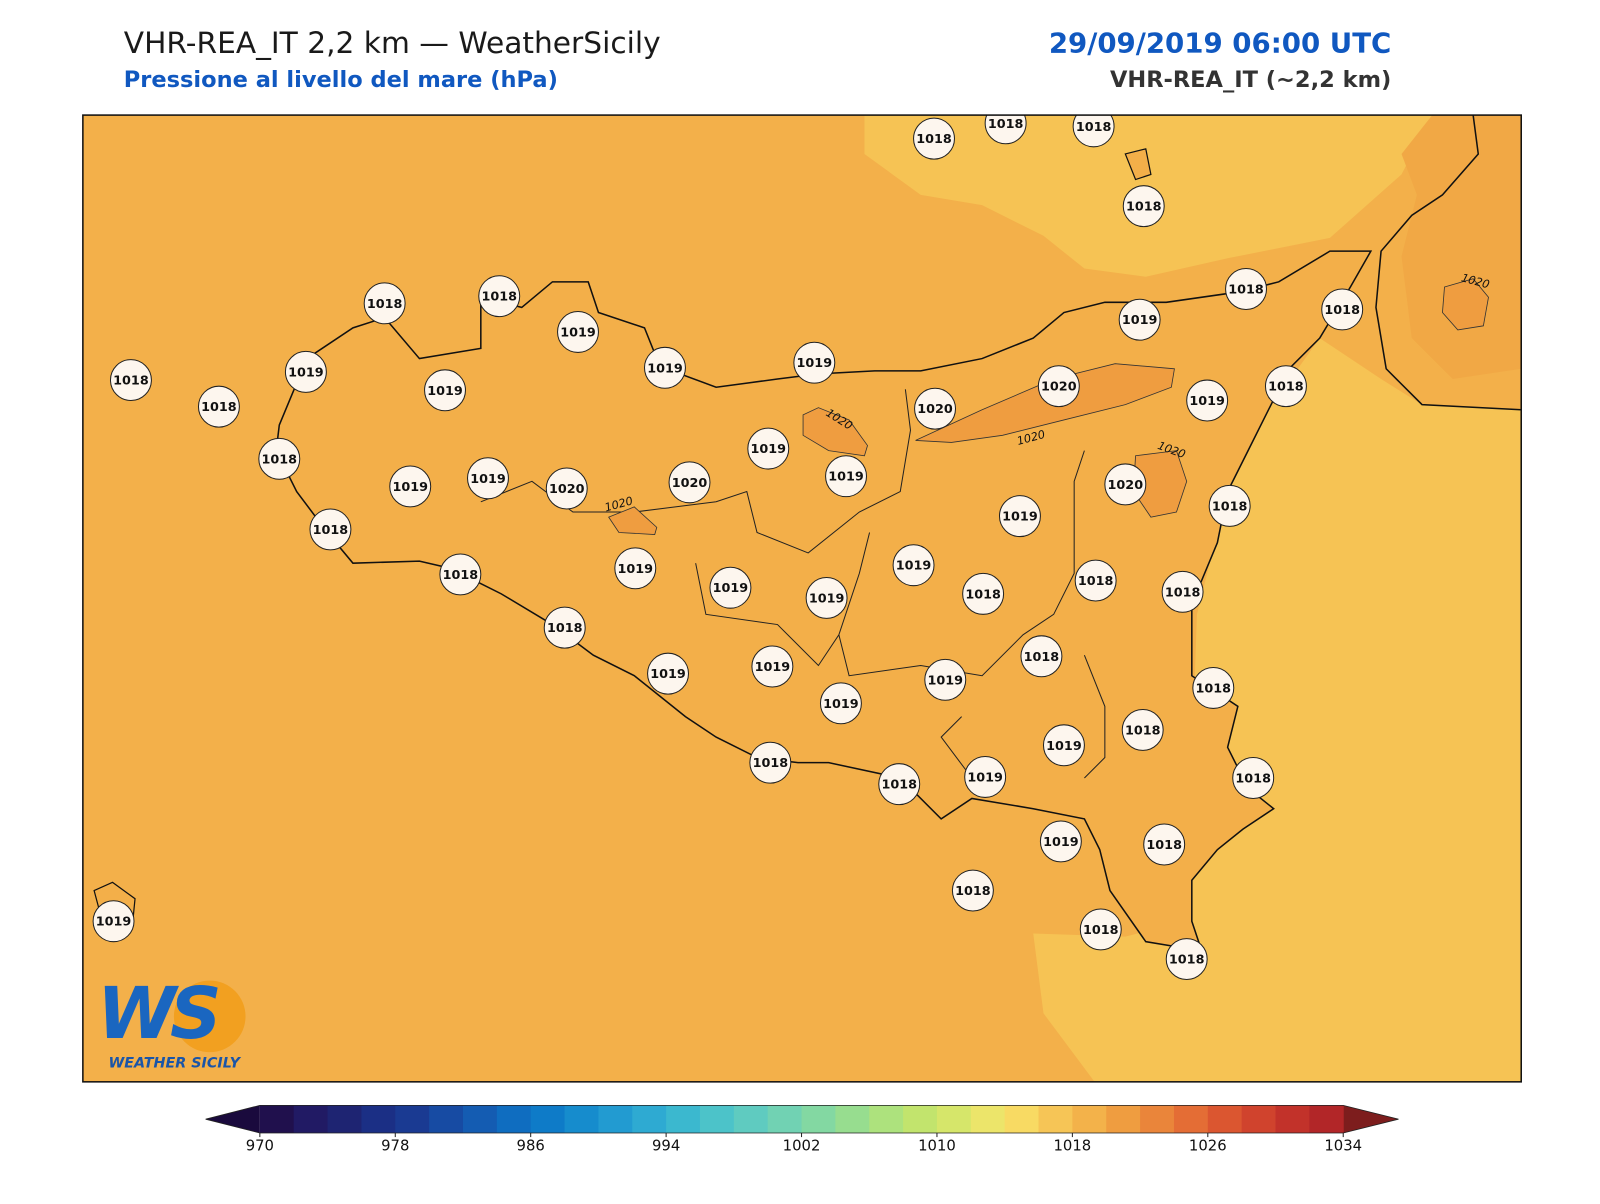 The width and height of the screenshot is (1600, 1204). I want to click on contour-area, so click(1045, 403).